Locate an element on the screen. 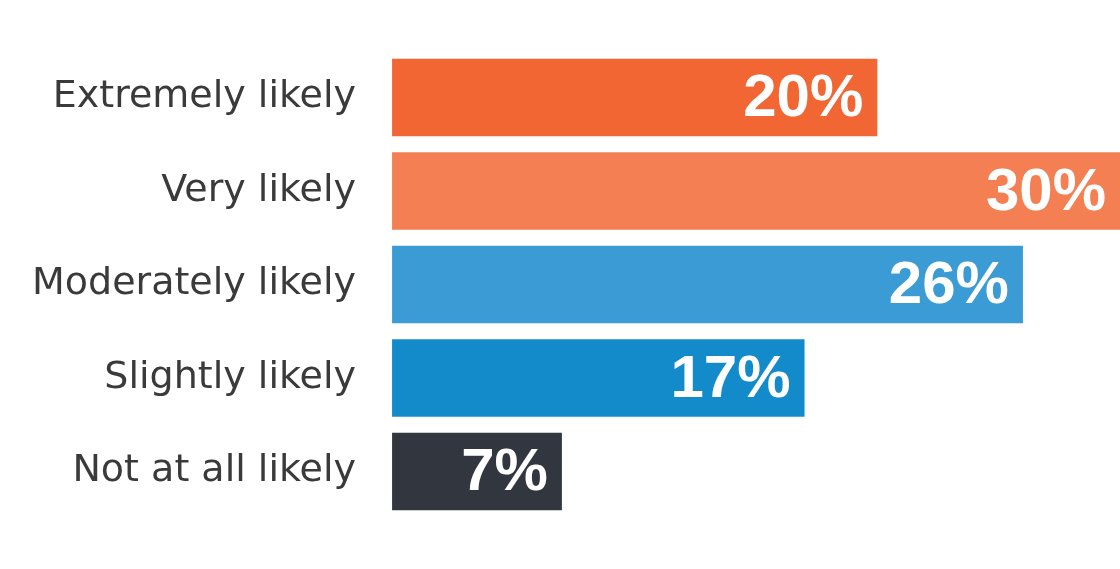 Image resolution: width=1120 pixels, height=569 pixels. y-tick-label: Slightly likely is located at coordinates (230, 374).